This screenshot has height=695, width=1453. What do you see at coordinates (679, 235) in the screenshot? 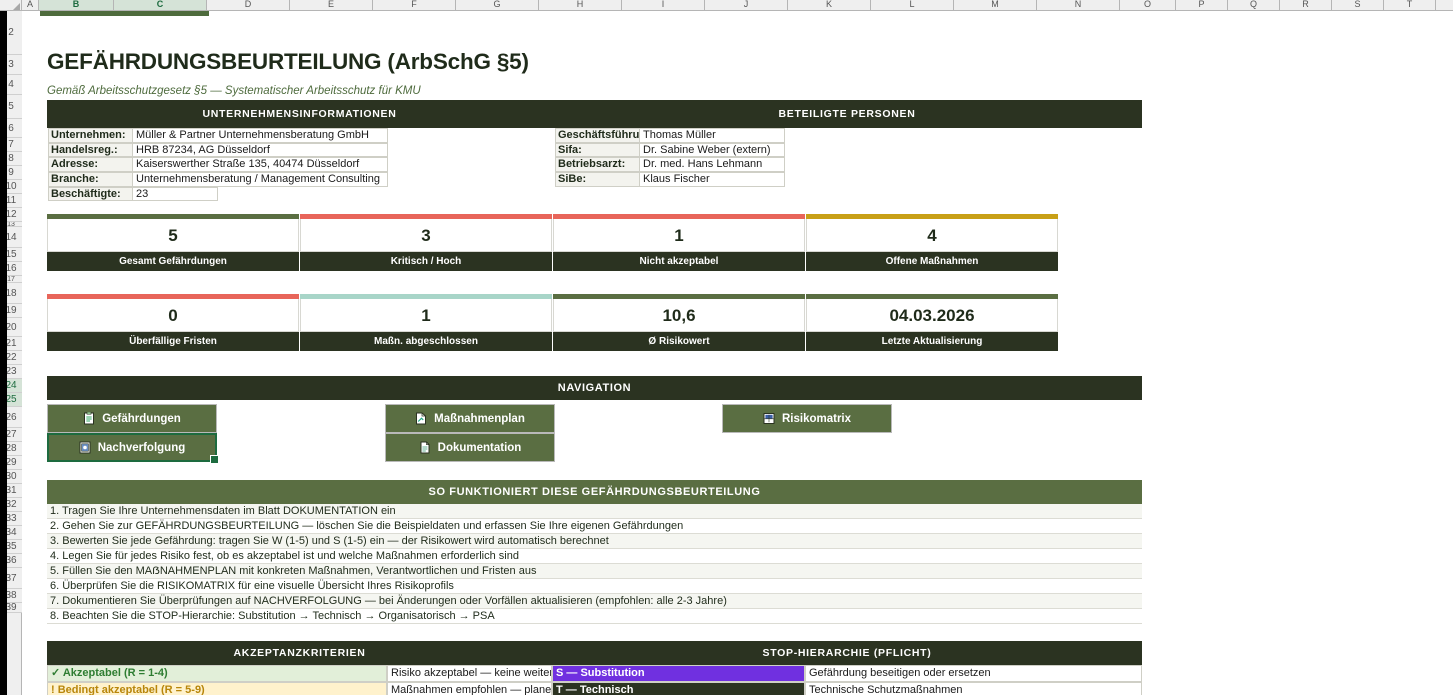
I see `kpi-value: 1` at bounding box center [679, 235].